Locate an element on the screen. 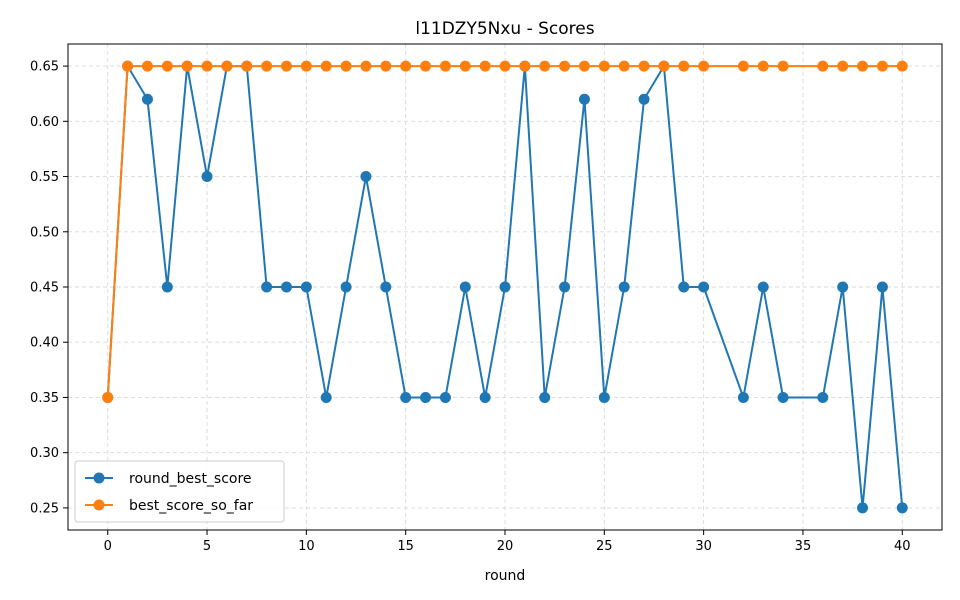  y-tick-label: 0.55 is located at coordinates (44, 177).